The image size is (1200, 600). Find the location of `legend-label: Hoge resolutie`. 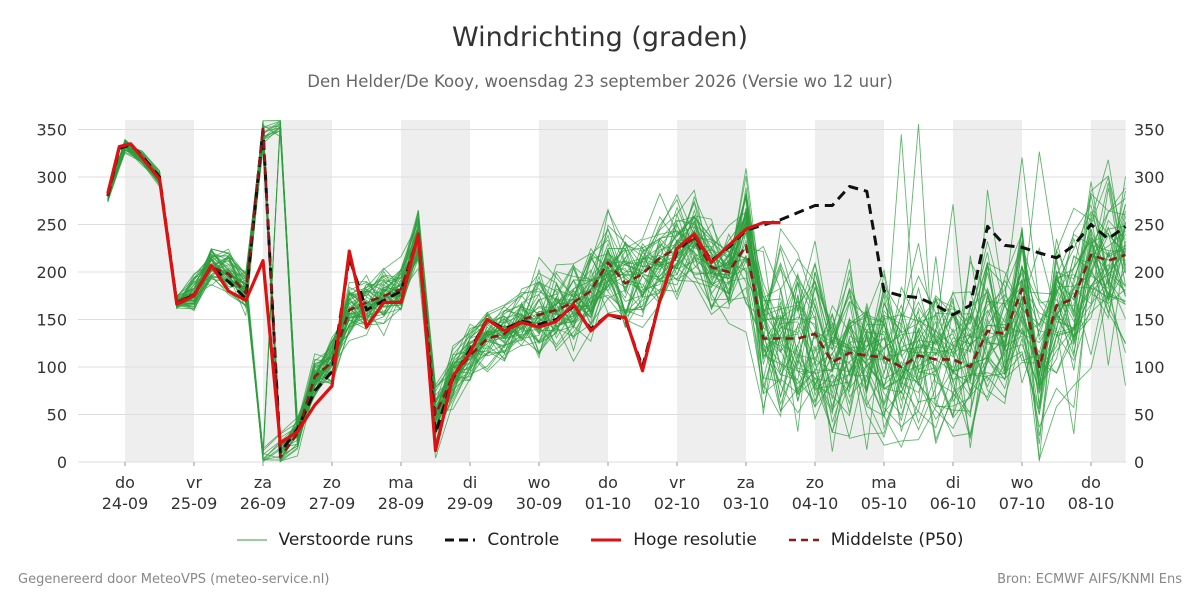

legend-label: Hoge resolutie is located at coordinates (695, 540).